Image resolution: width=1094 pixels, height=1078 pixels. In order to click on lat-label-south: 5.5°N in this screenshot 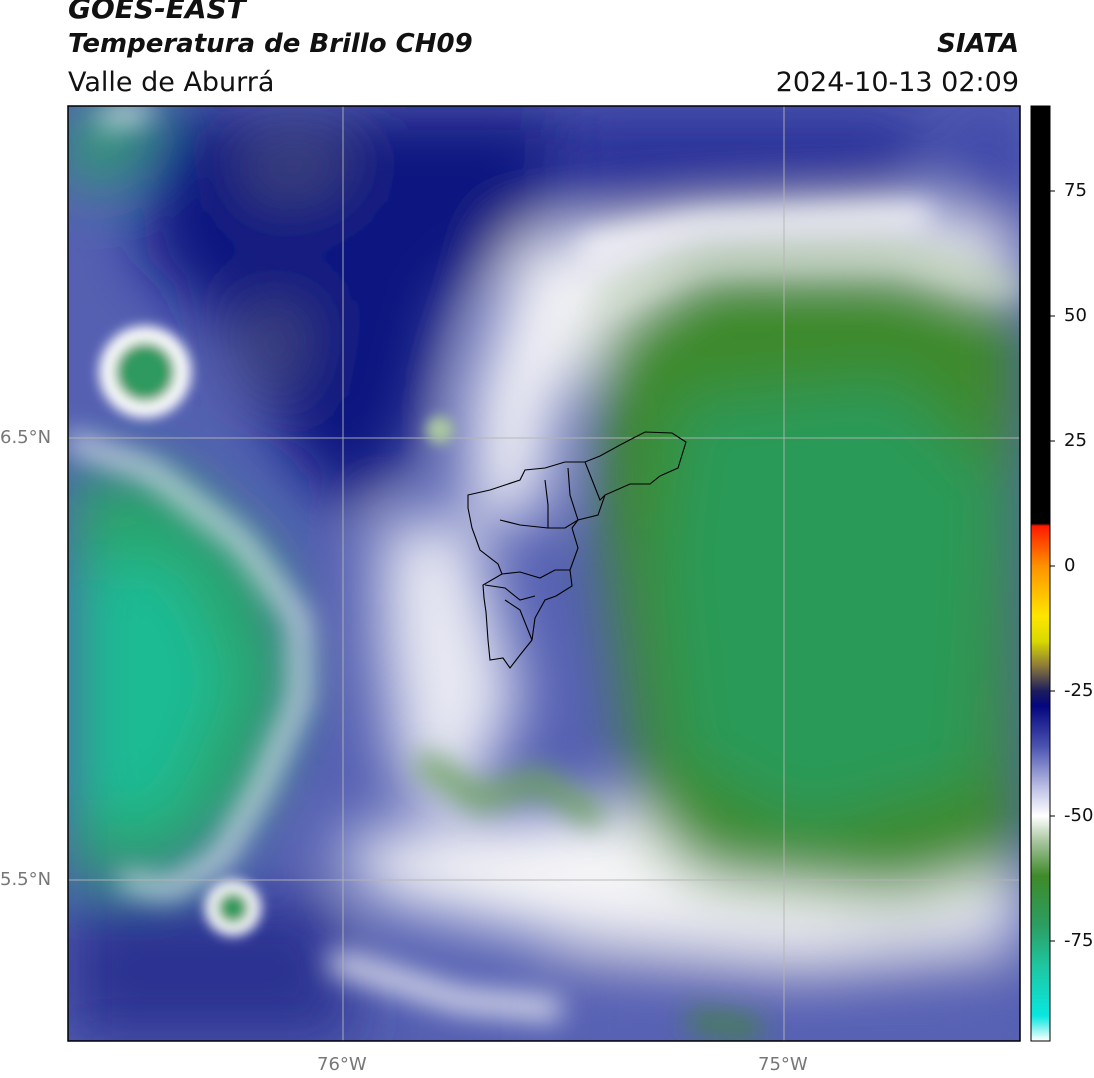, I will do `click(26, 879)`.